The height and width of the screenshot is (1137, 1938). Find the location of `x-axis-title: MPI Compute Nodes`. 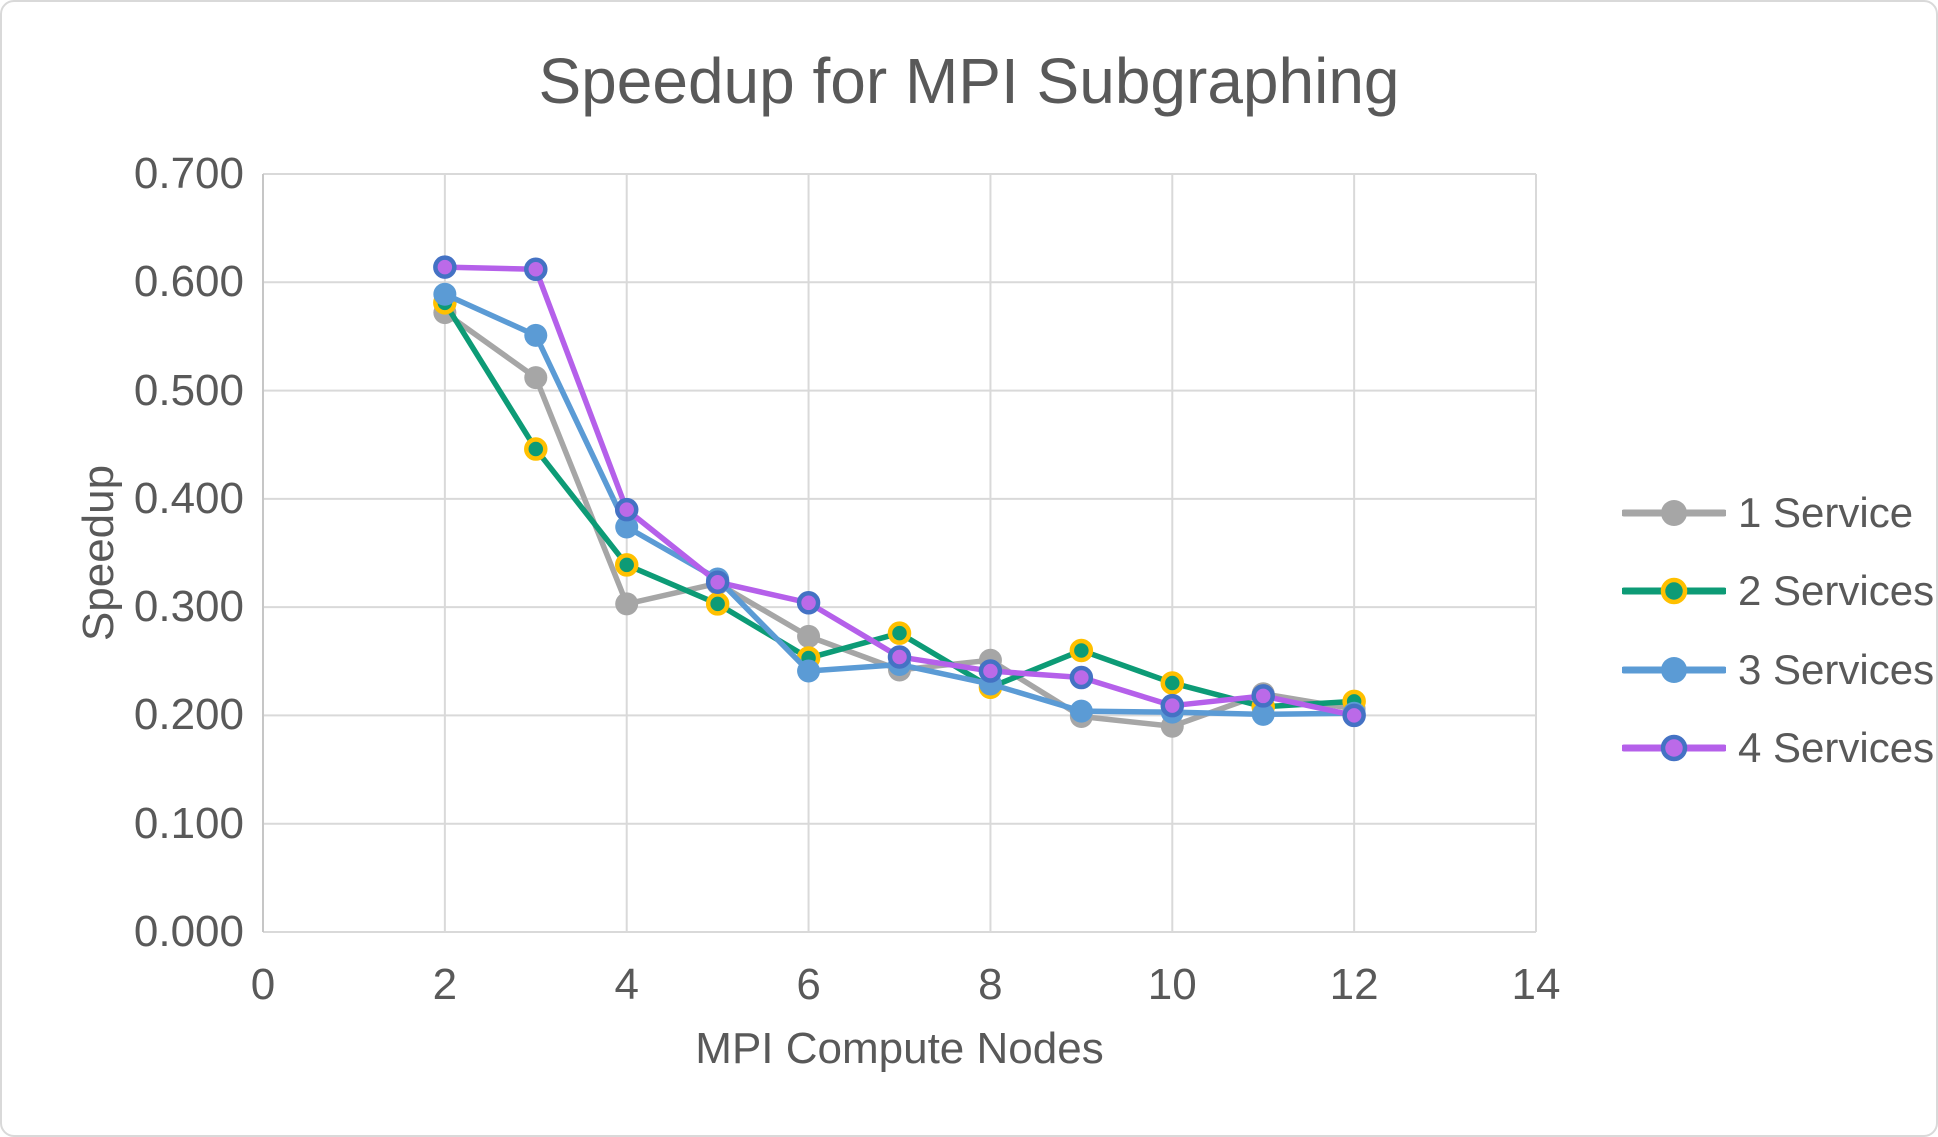

x-axis-title: MPI Compute Nodes is located at coordinates (899, 1048).